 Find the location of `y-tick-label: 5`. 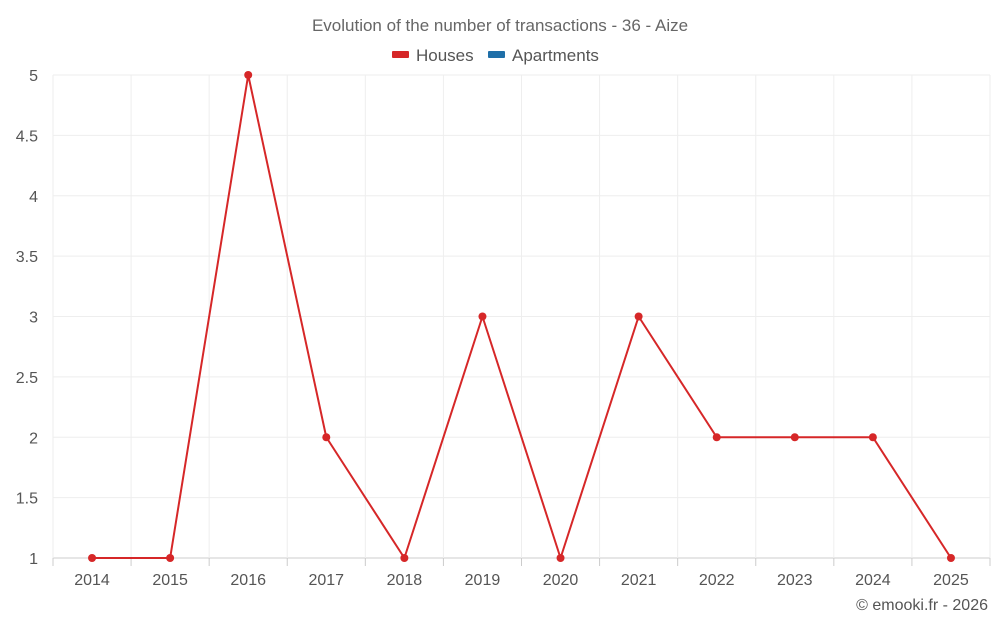

y-tick-label: 5 is located at coordinates (33, 76).